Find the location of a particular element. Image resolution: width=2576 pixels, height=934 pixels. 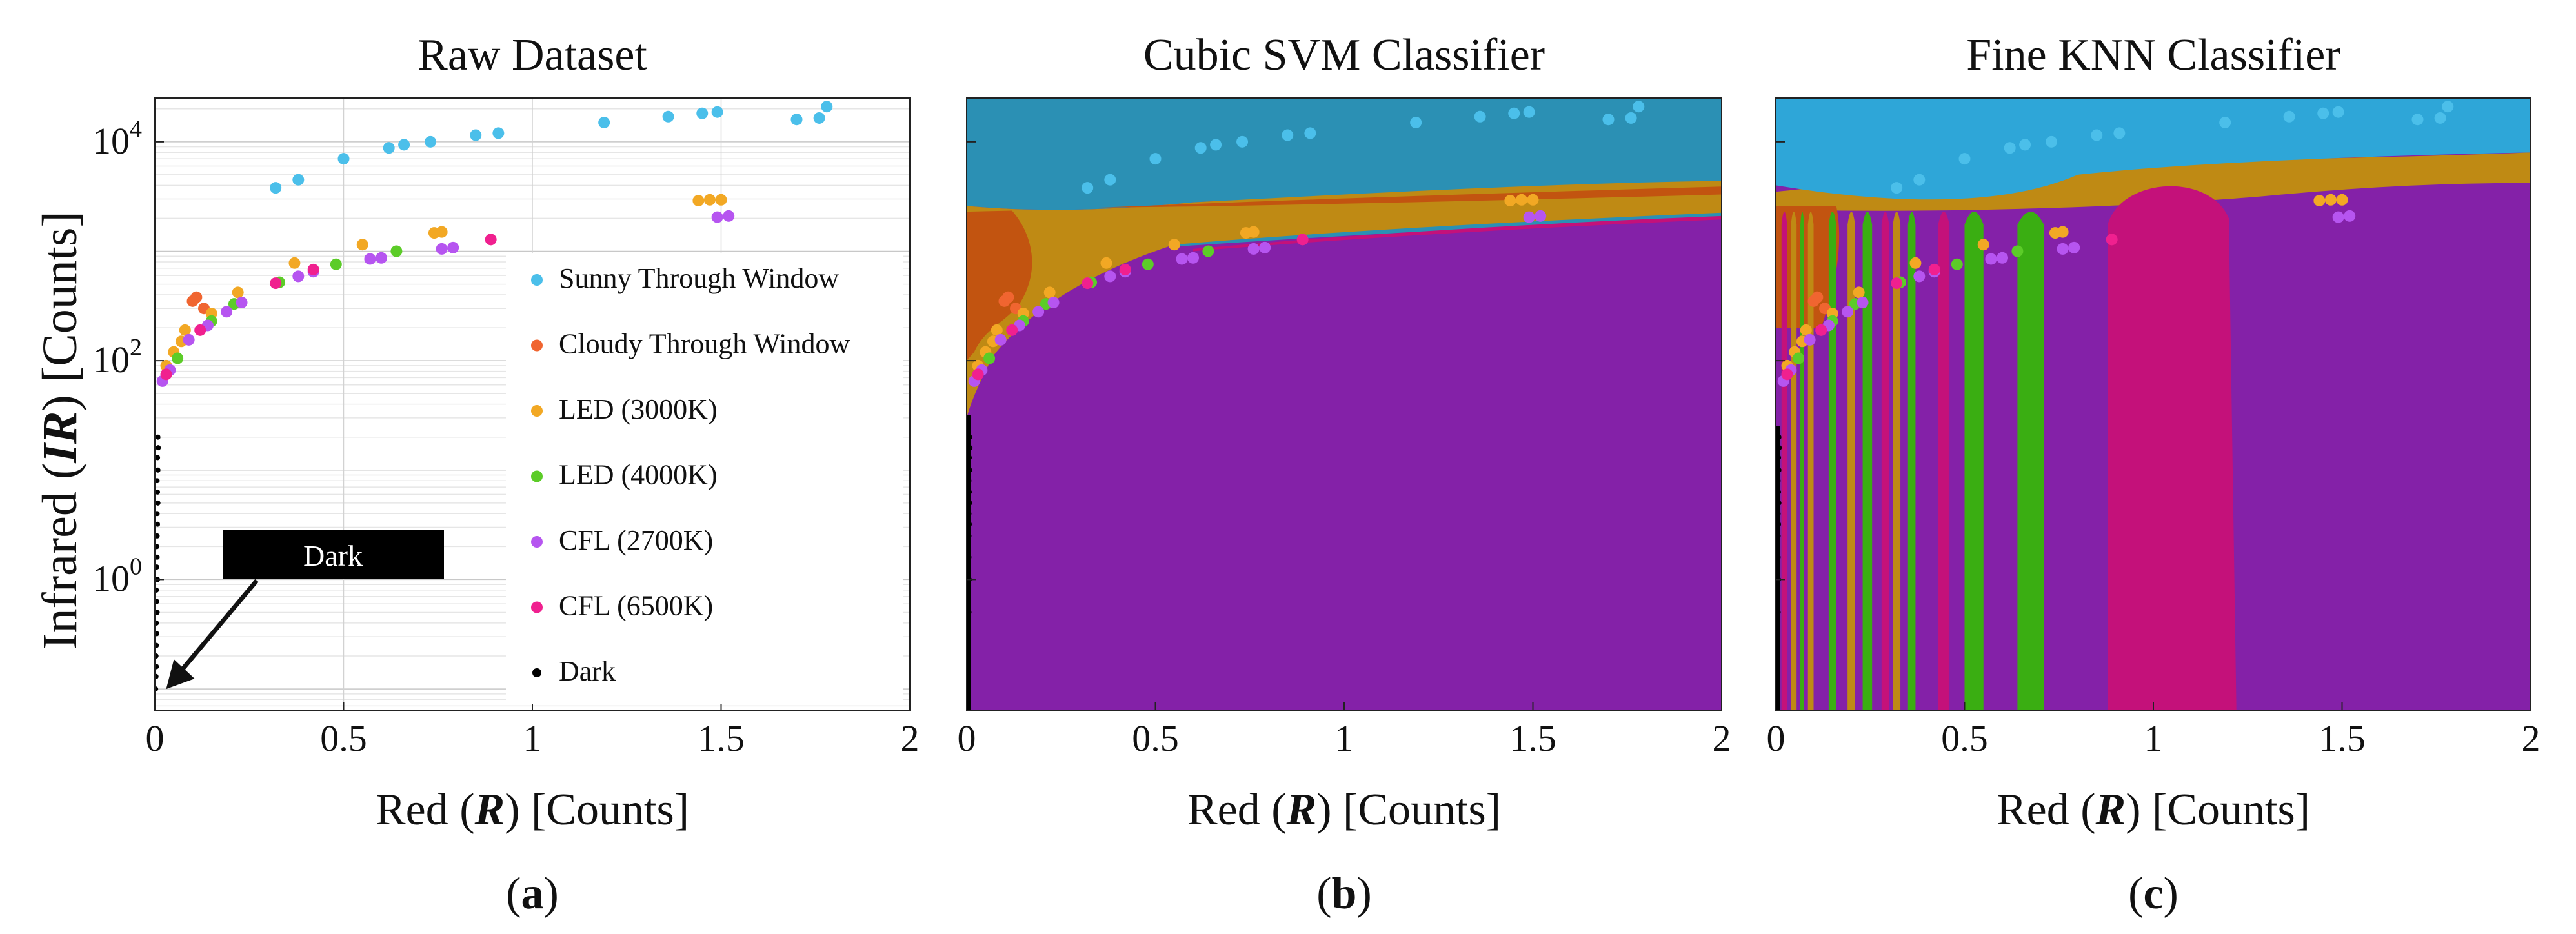

point-cloudy is located at coordinates (1817, 297).